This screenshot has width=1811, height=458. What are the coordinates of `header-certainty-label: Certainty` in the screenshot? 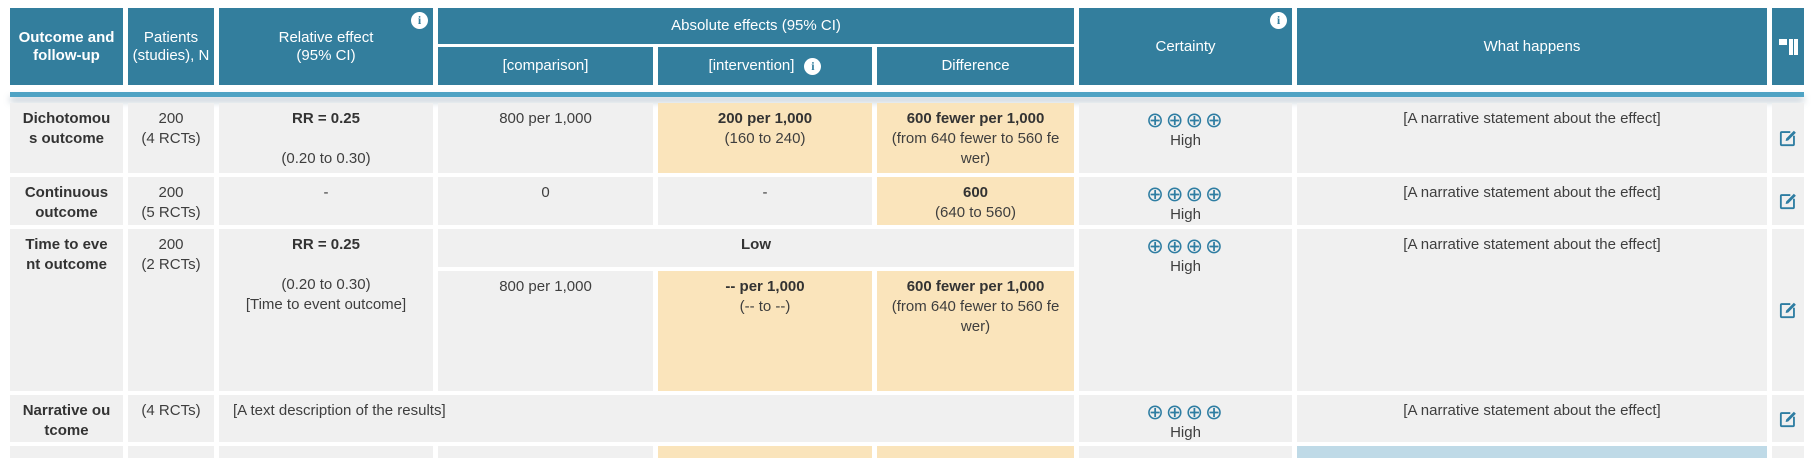 It's located at (1185, 46).